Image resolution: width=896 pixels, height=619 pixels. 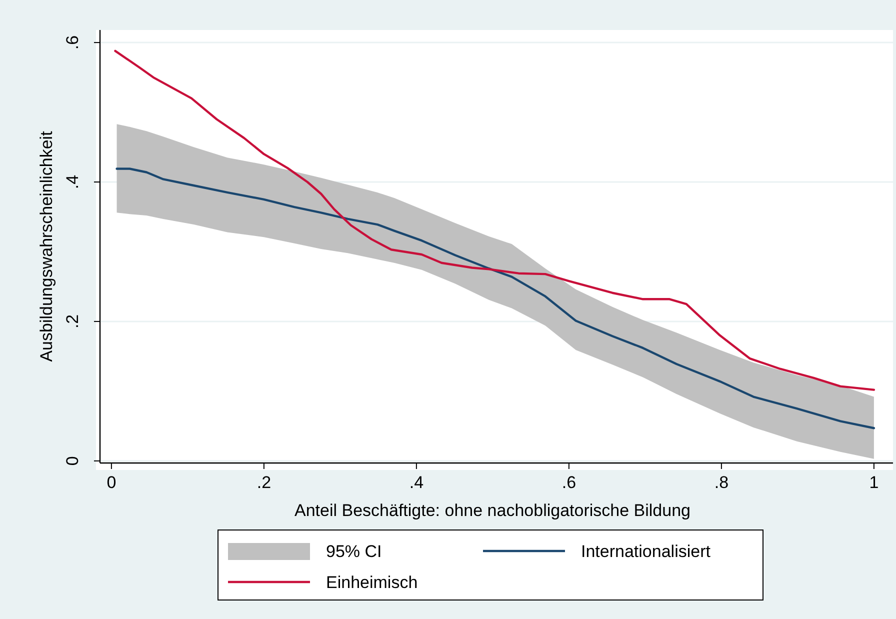 What do you see at coordinates (372, 582) in the screenshot?
I see `legend-label: Einheimisch` at bounding box center [372, 582].